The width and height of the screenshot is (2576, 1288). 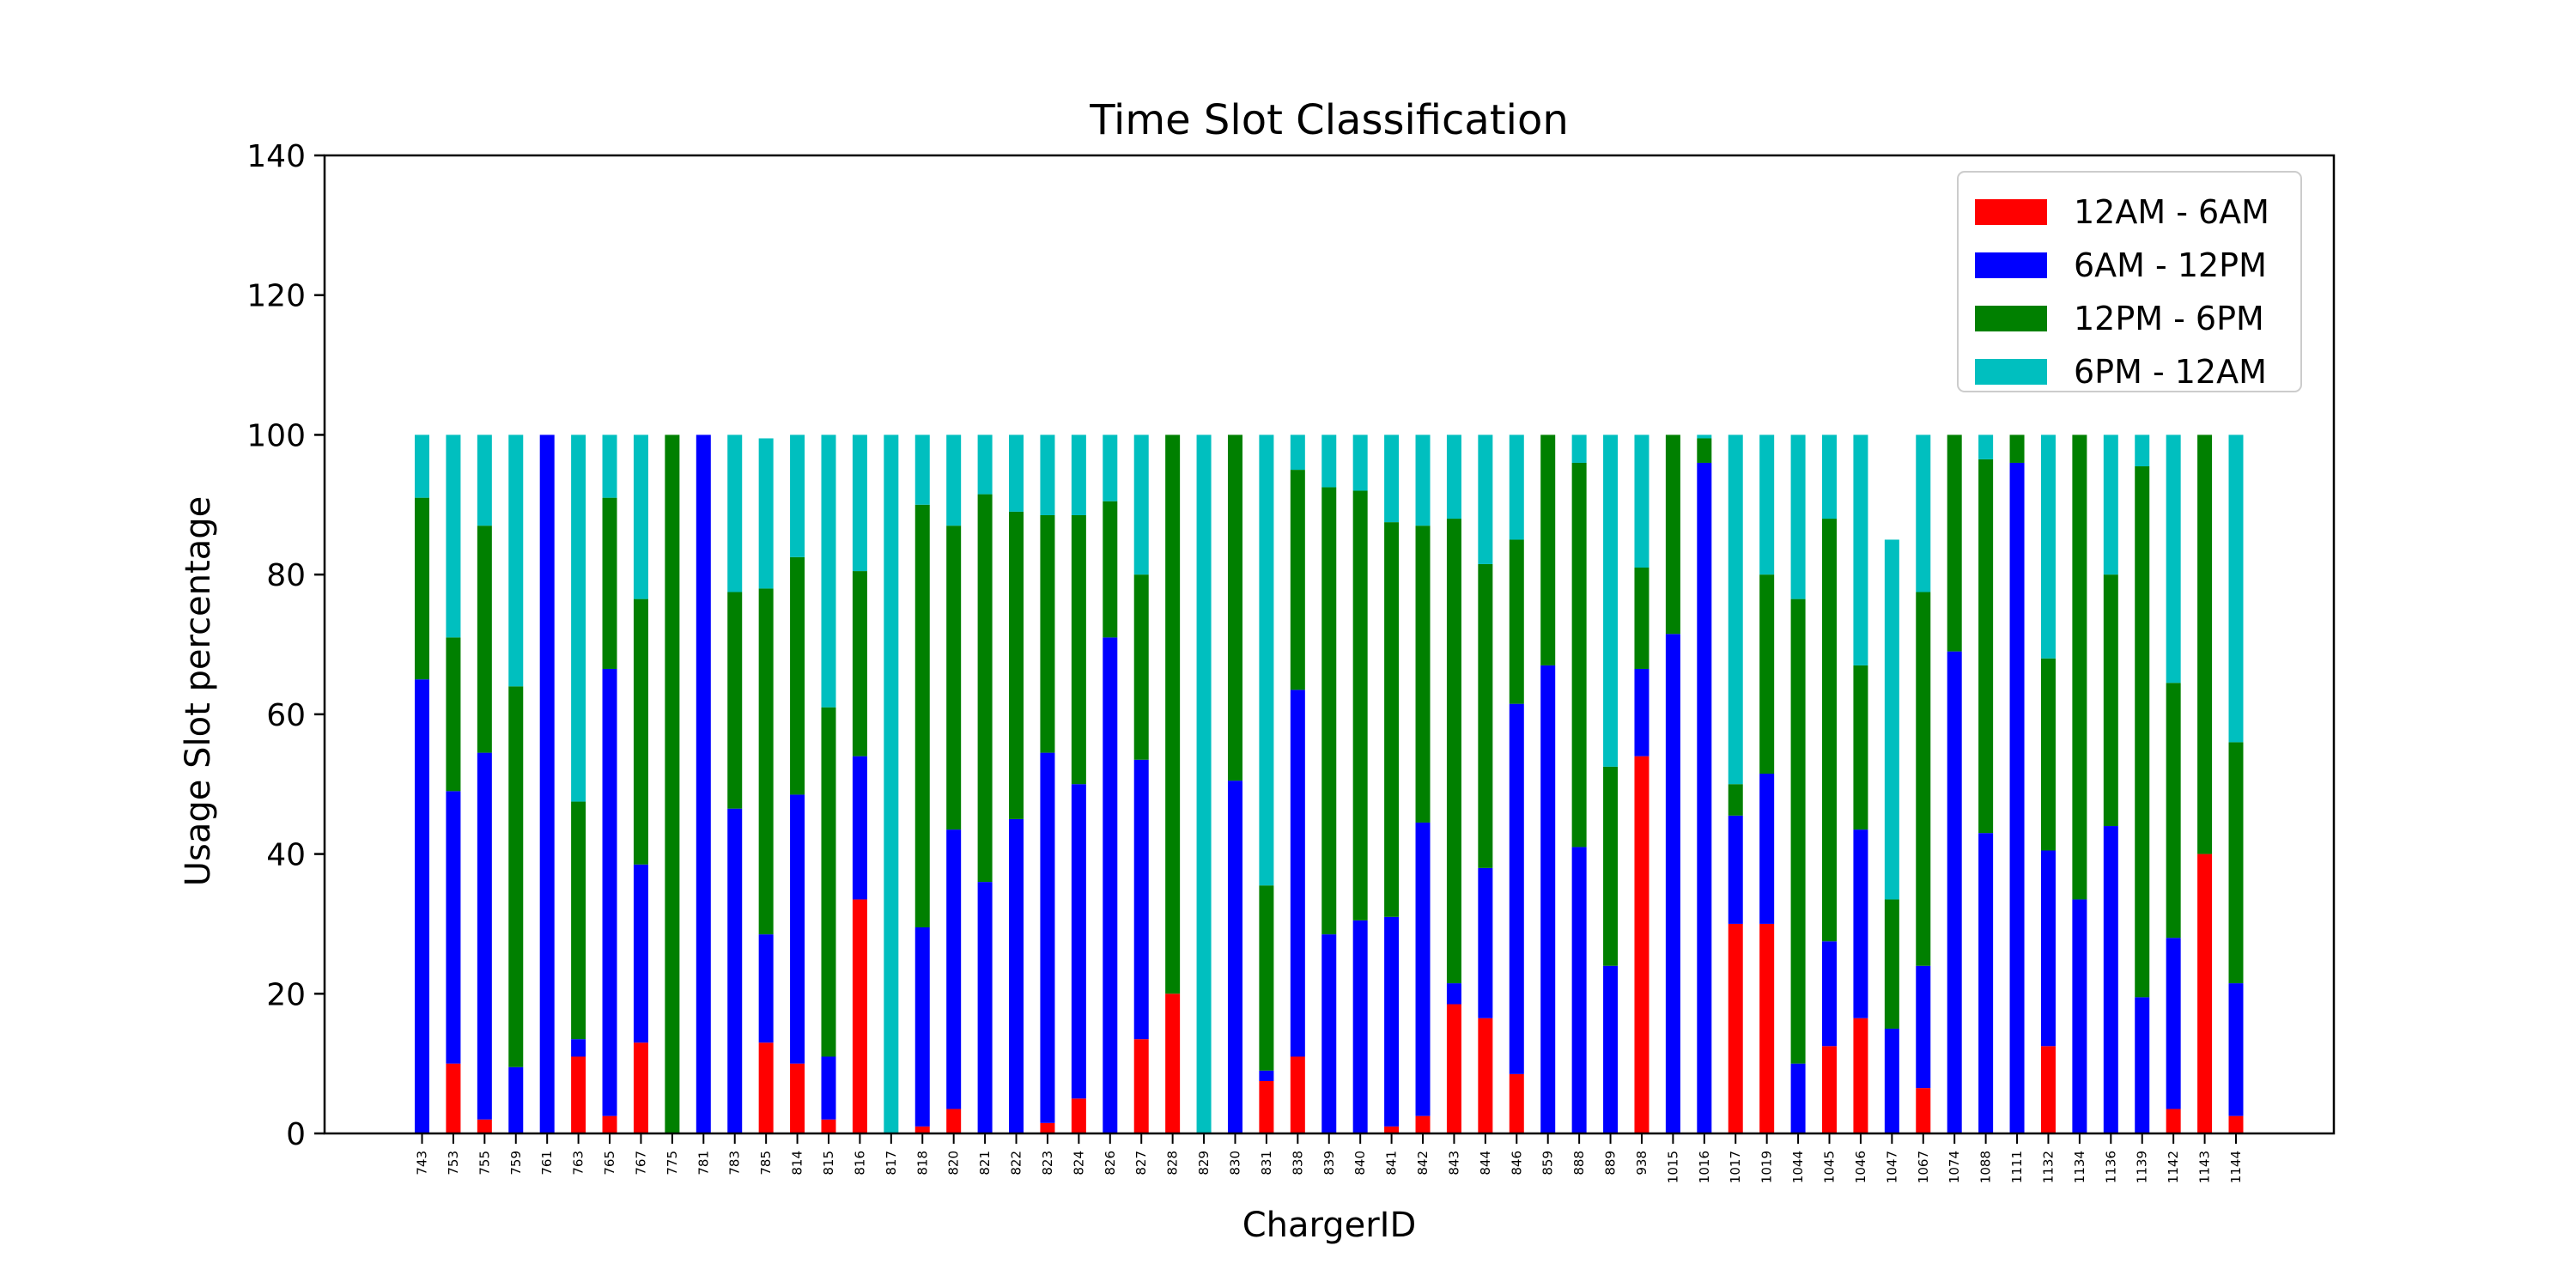 I want to click on legend-label: 12PM - 6PM, so click(x=2169, y=318).